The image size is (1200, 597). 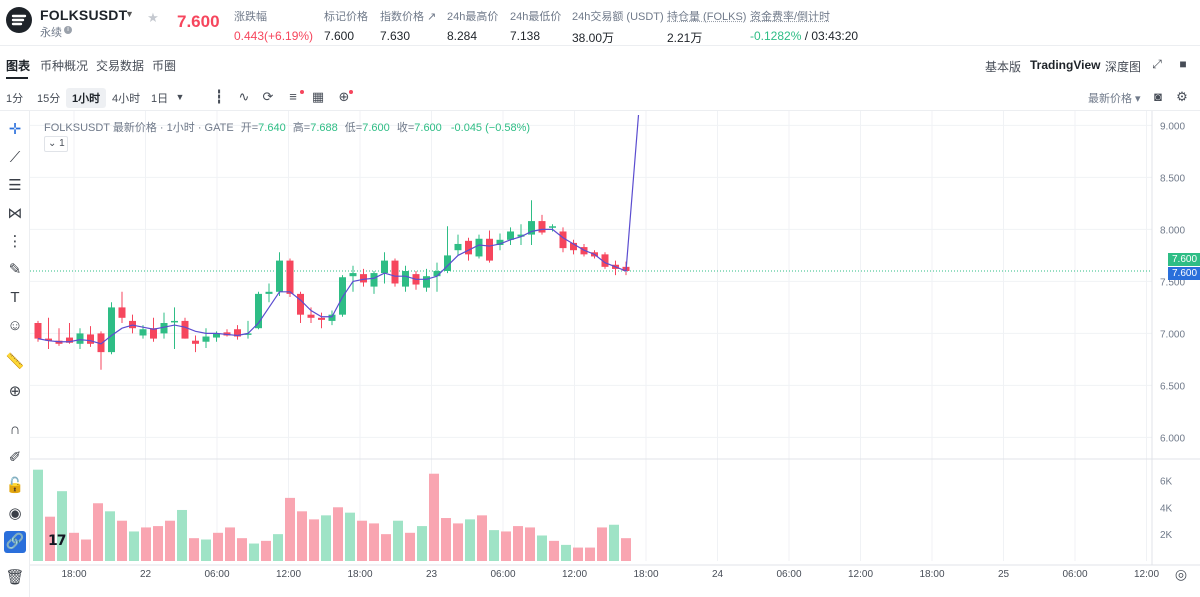 I want to click on trendline-icon: ⟋, so click(x=15, y=157).